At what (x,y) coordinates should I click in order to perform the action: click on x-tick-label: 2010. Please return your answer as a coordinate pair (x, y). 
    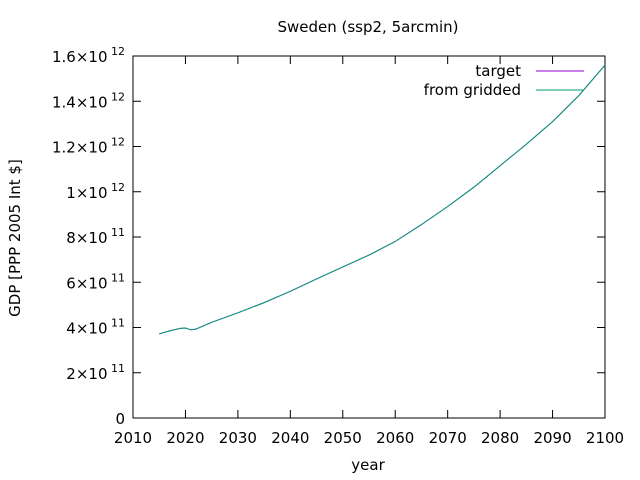
    Looking at the image, I should click on (133, 438).